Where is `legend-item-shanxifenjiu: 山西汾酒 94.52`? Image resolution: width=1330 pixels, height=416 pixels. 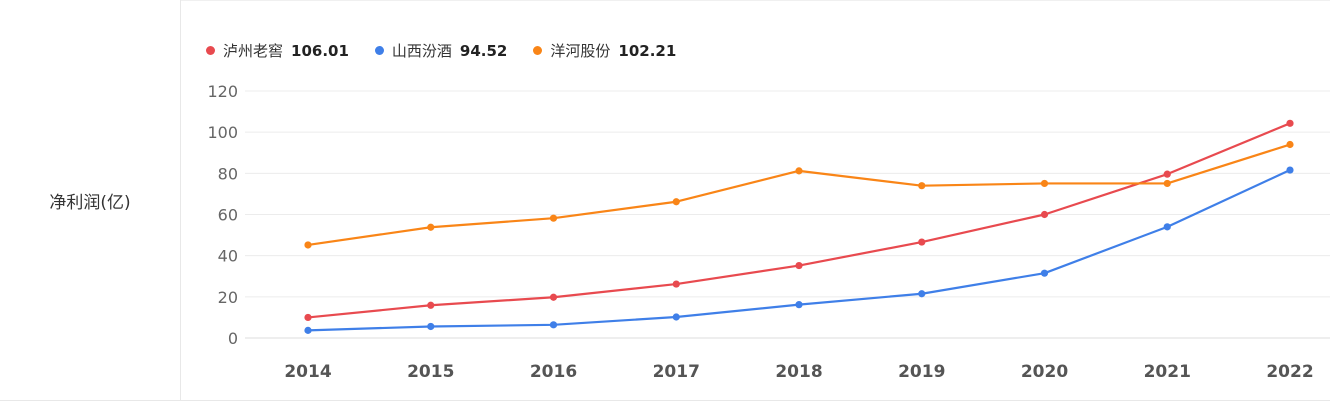
legend-item-shanxifenjiu: 山西汾酒 94.52 is located at coordinates (441, 50).